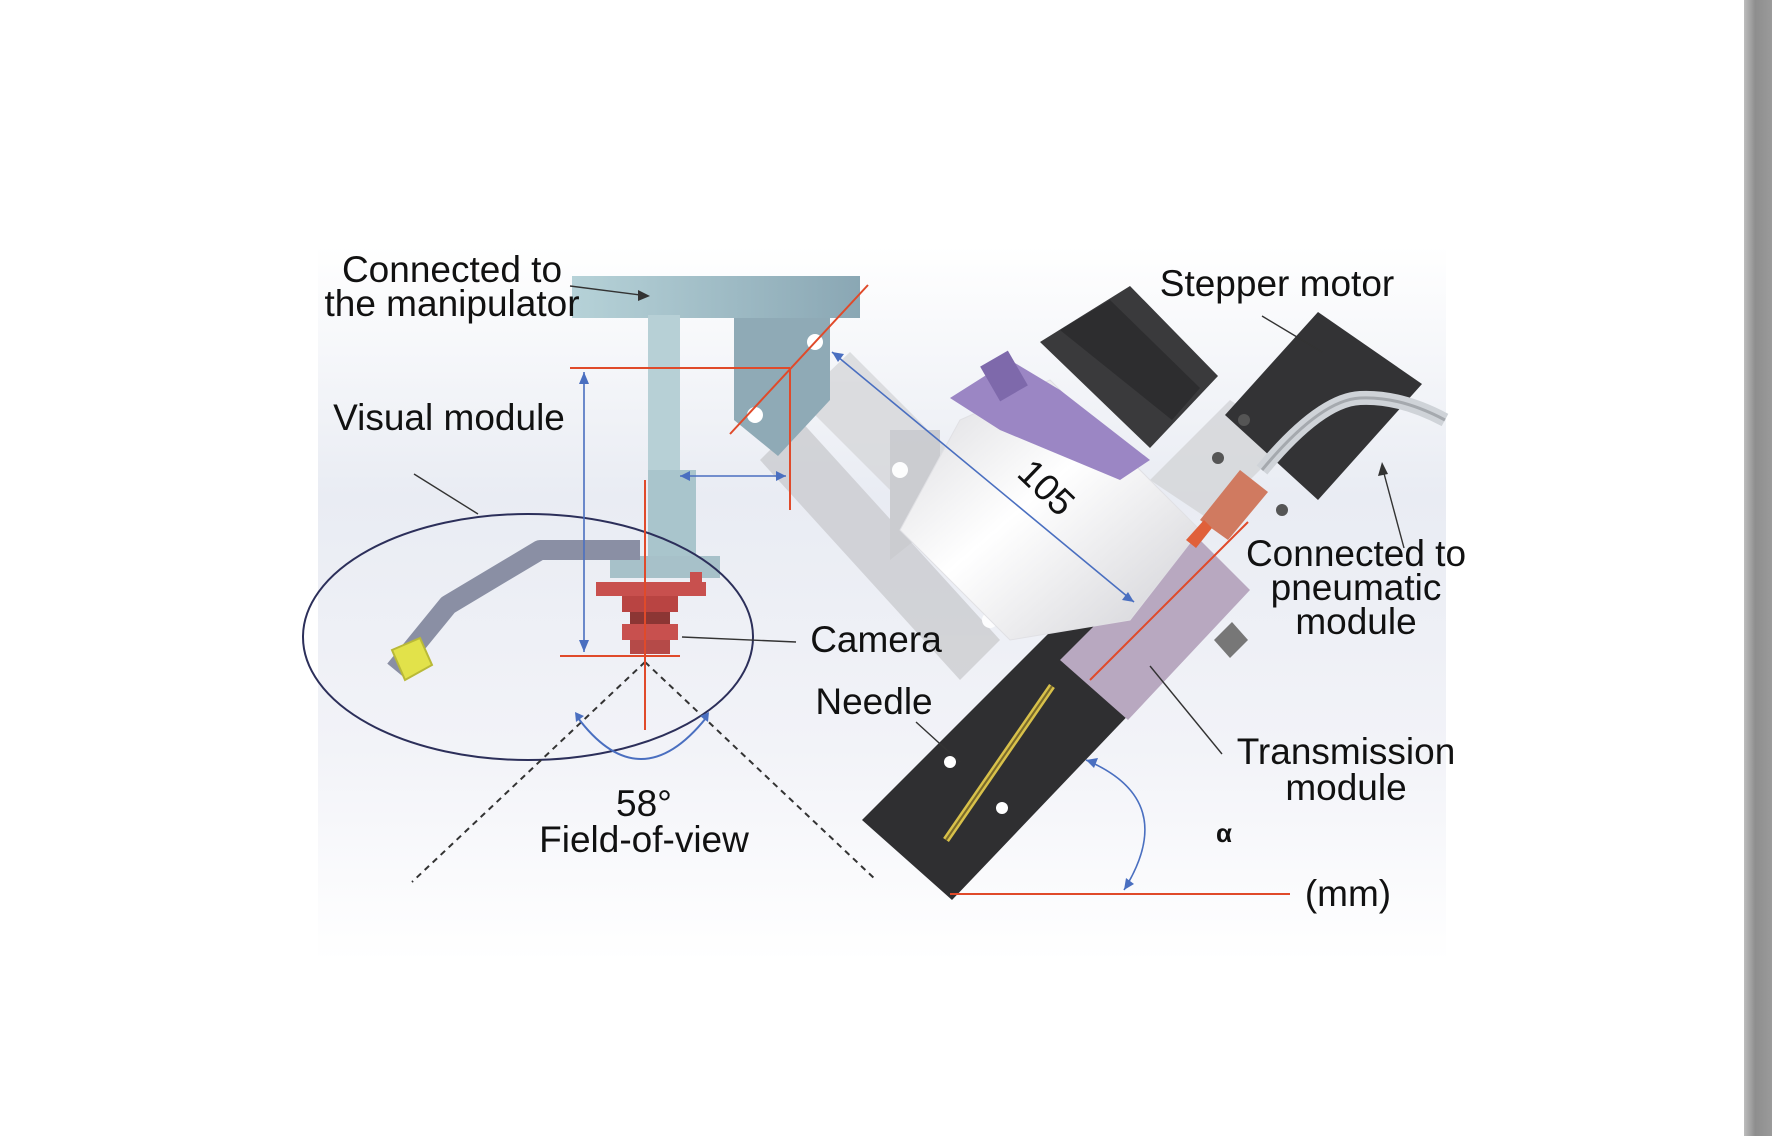  I want to click on camera-body, so click(650, 625).